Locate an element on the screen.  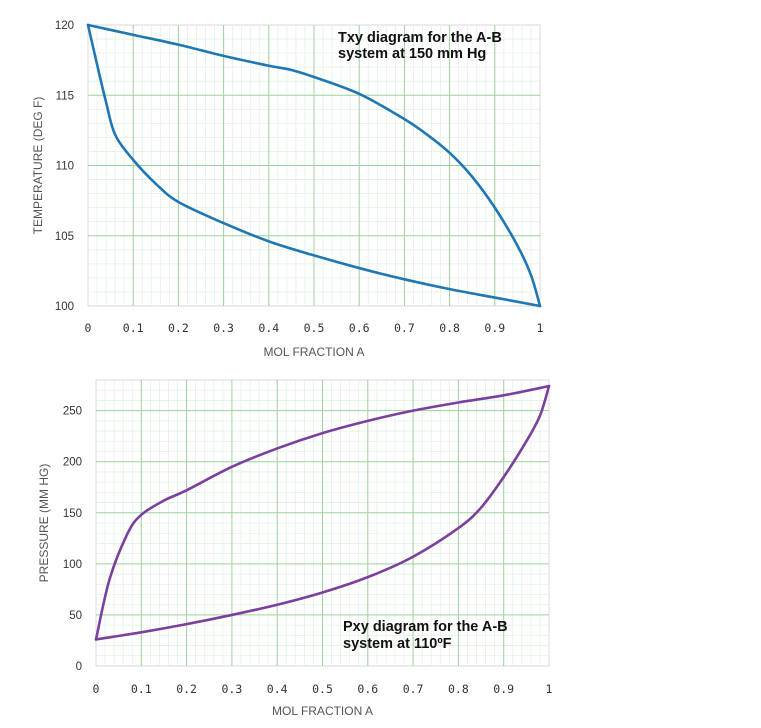
y-tick-label: 115 is located at coordinates (65, 96).